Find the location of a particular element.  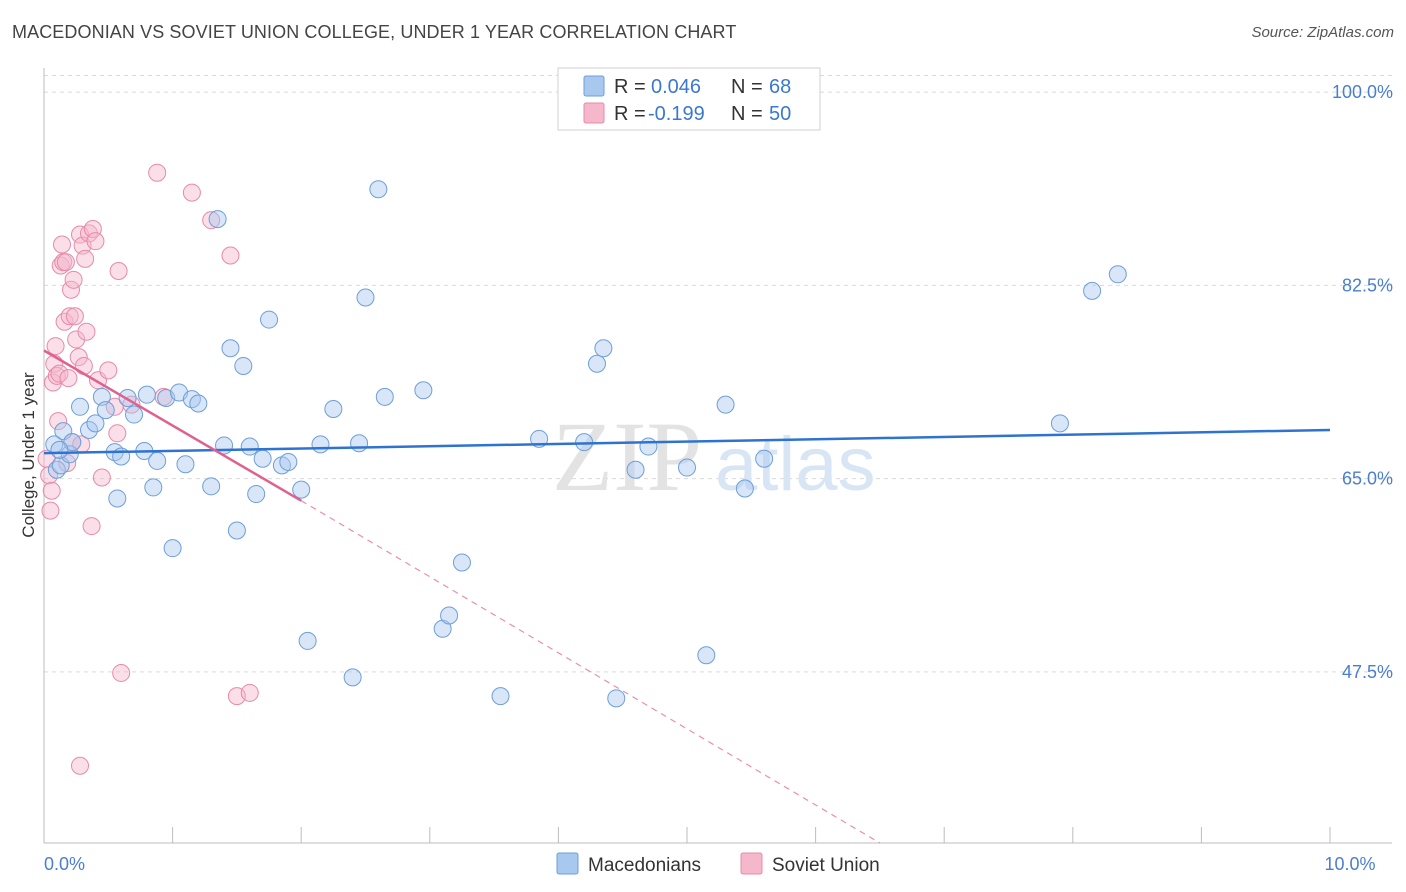

legend-box: R = 0.046 N = 68 R = -0.199 N = 50 is located at coordinates (689, 99).